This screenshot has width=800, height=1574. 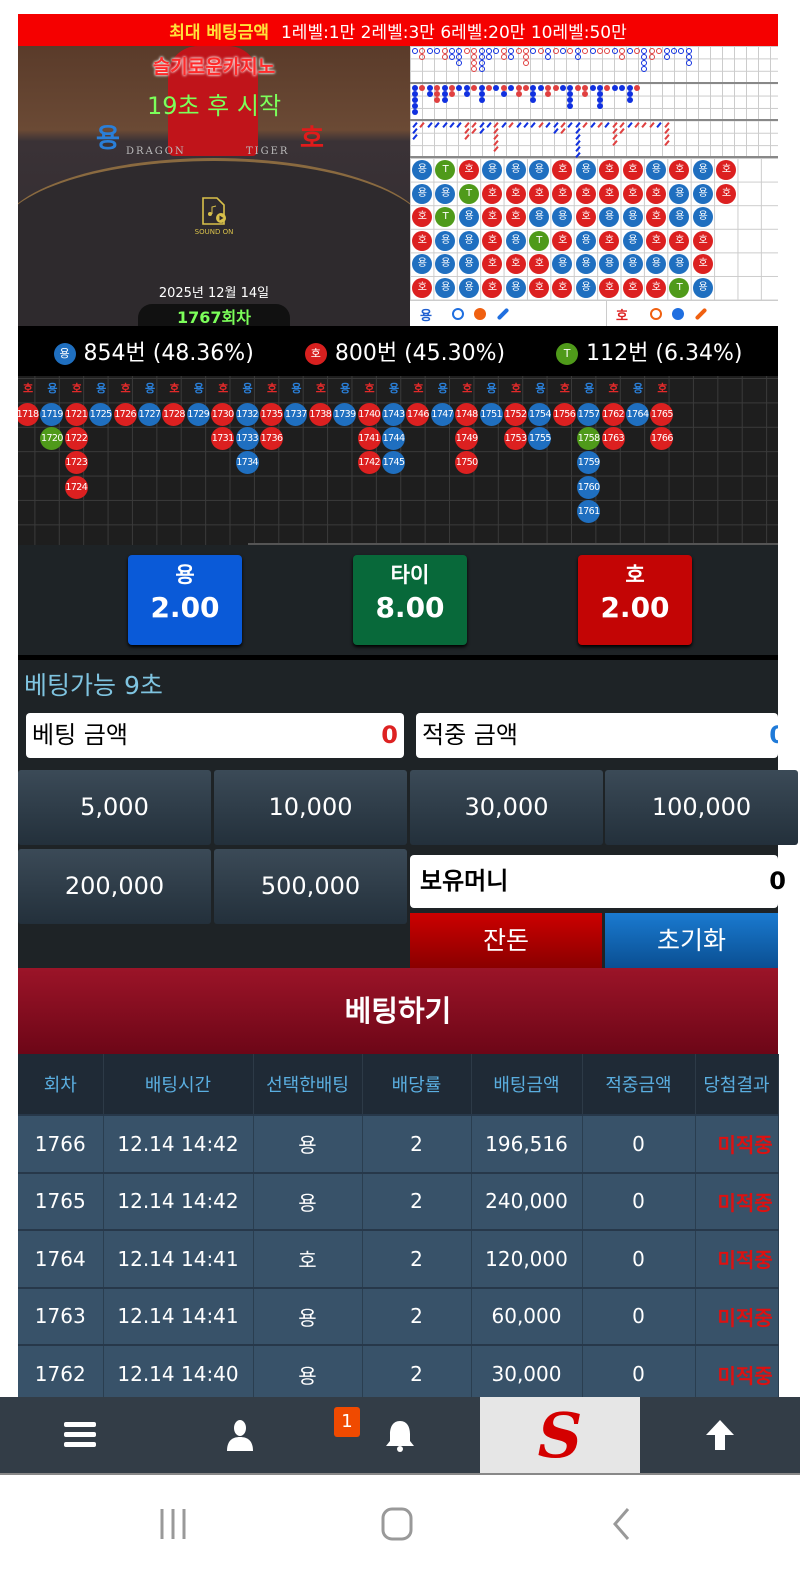 What do you see at coordinates (310, 886) in the screenshot?
I see `chip-500000: 500,000` at bounding box center [310, 886].